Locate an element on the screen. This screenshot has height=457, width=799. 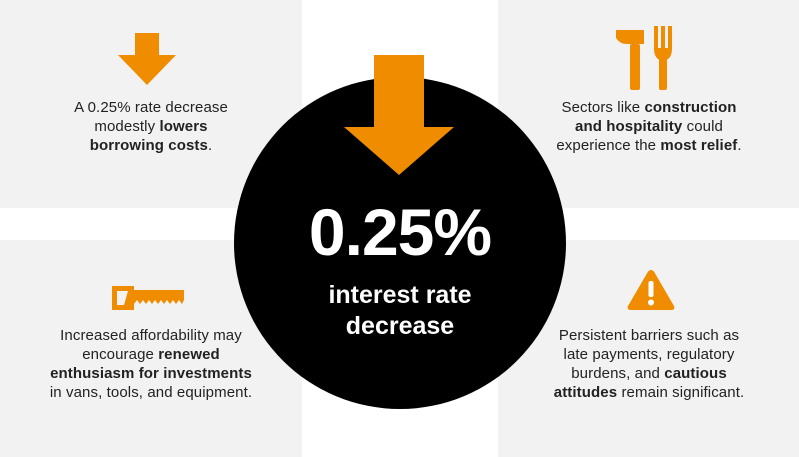
text-emphasis: lowers is located at coordinates (183, 126).